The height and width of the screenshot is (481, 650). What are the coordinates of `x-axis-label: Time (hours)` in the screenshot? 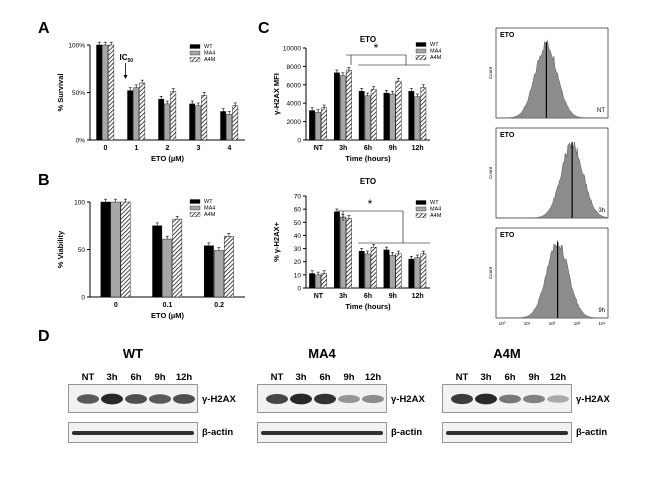 It's located at (368, 158).